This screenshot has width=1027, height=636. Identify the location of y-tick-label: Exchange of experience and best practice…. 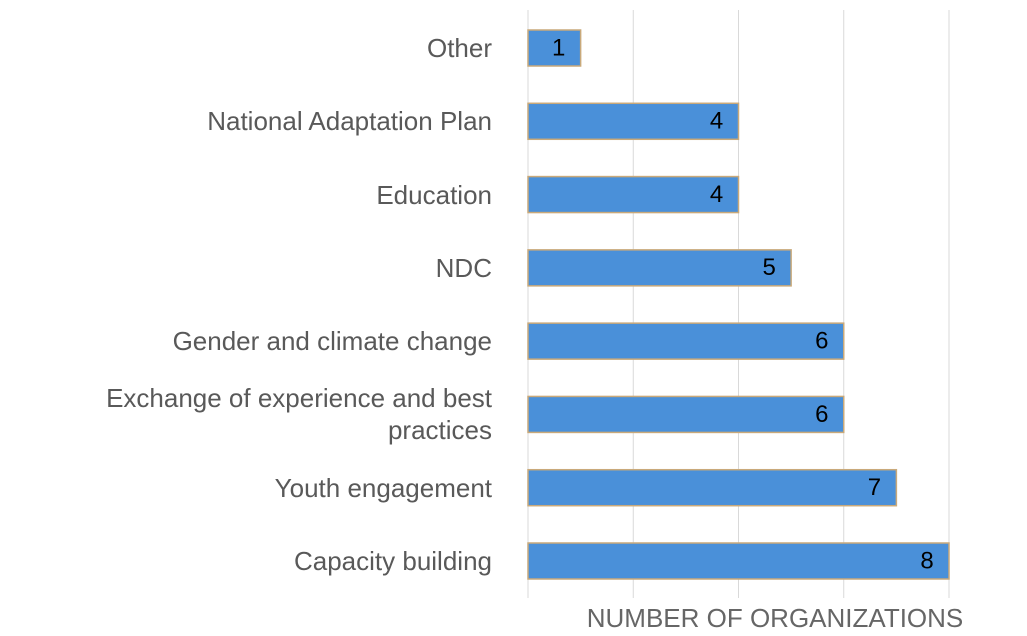
(299, 414).